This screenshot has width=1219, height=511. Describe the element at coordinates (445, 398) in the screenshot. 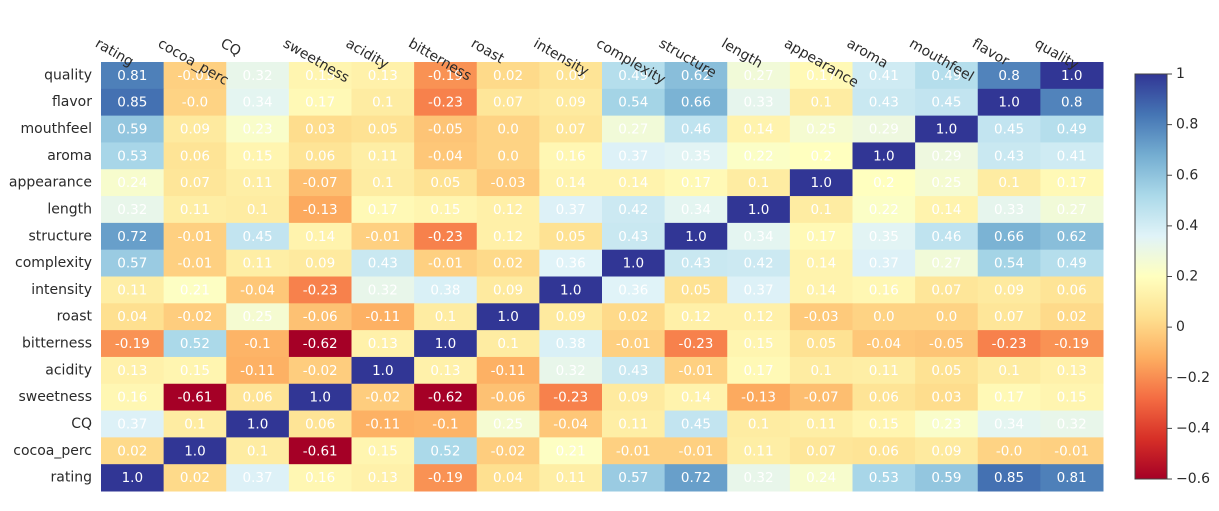

I see `cell-value-label: -0.62` at that location.